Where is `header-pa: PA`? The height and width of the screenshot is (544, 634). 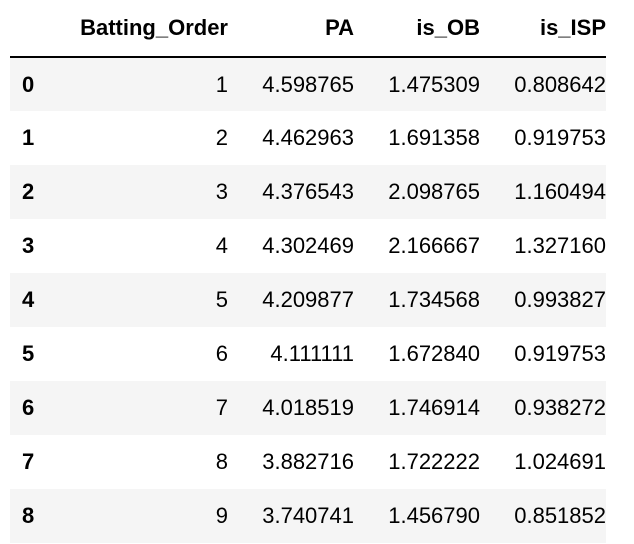 header-pa: PA is located at coordinates (291, 29).